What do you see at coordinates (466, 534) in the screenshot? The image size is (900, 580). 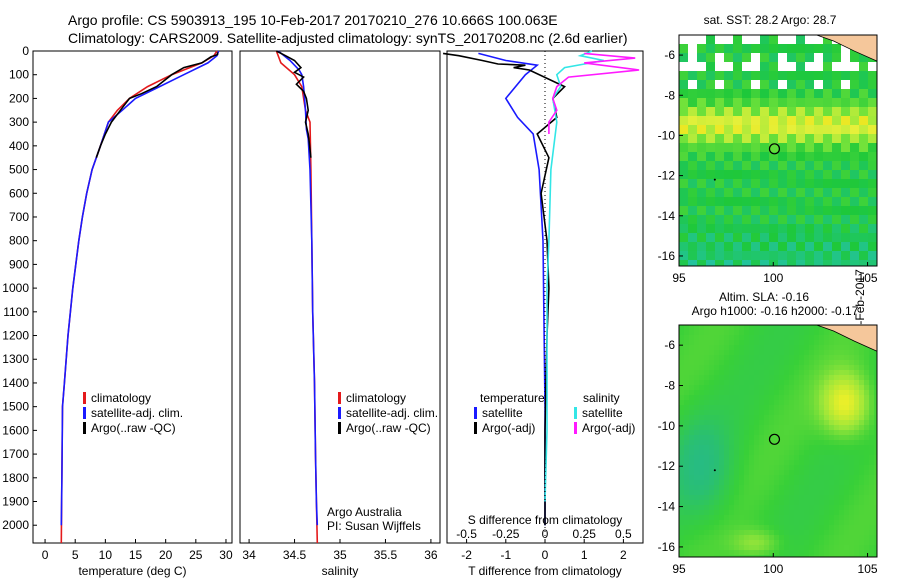 I see `x-tick-label-top: -0.5` at bounding box center [466, 534].